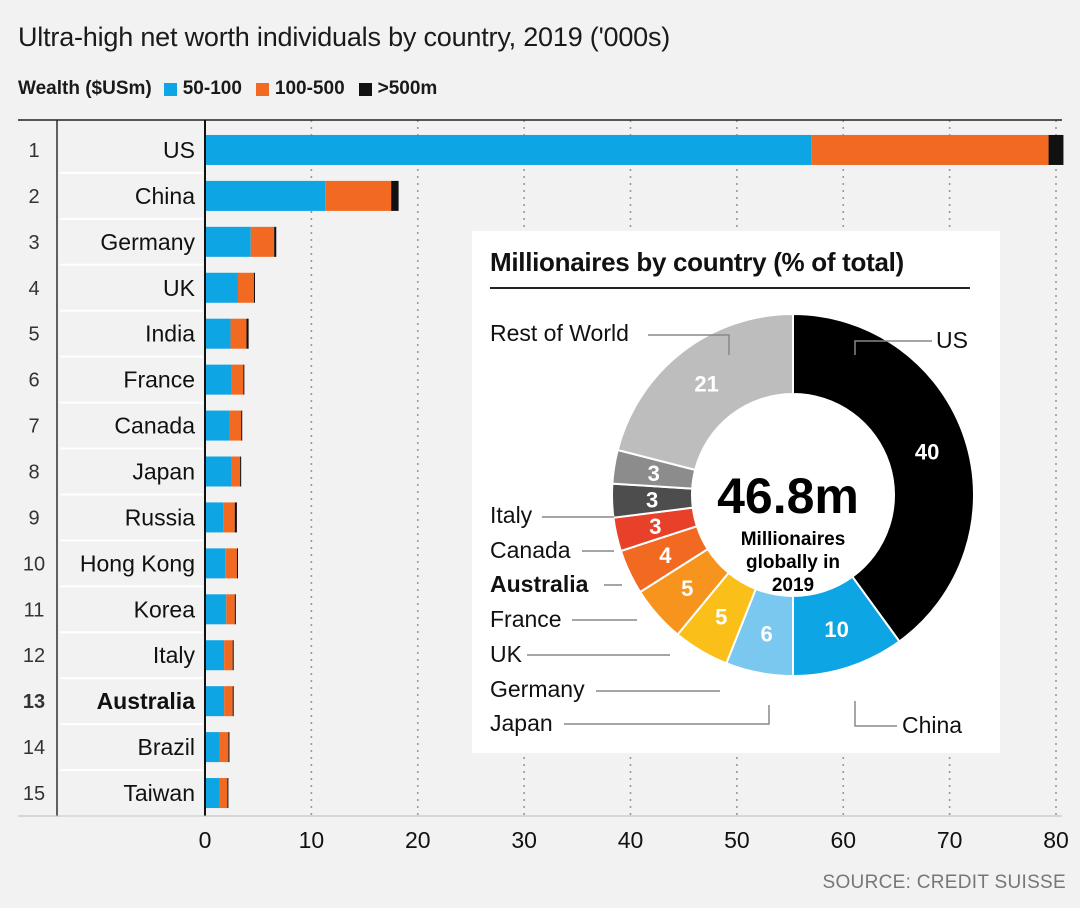 This screenshot has width=1080, height=908. Describe the element at coordinates (843, 840) in the screenshot. I see `x-tick-label: 60` at that location.